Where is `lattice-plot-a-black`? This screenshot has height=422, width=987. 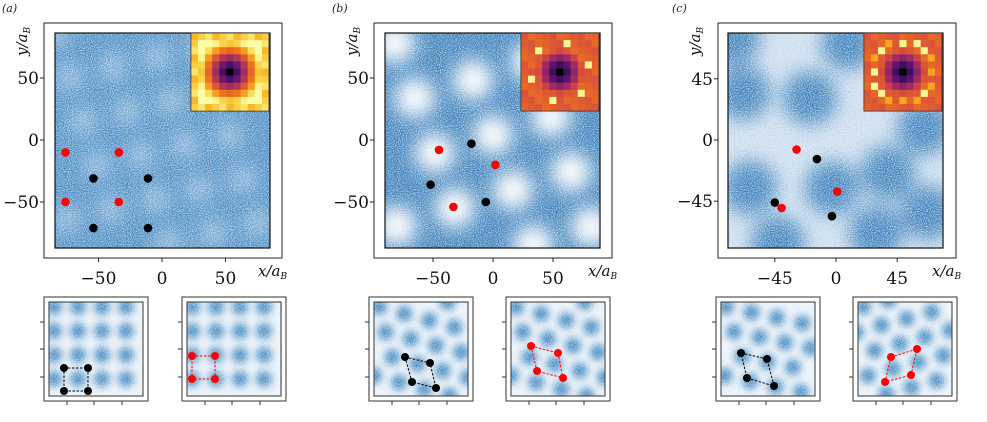 lattice-plot-a-black is located at coordinates (94, 350).